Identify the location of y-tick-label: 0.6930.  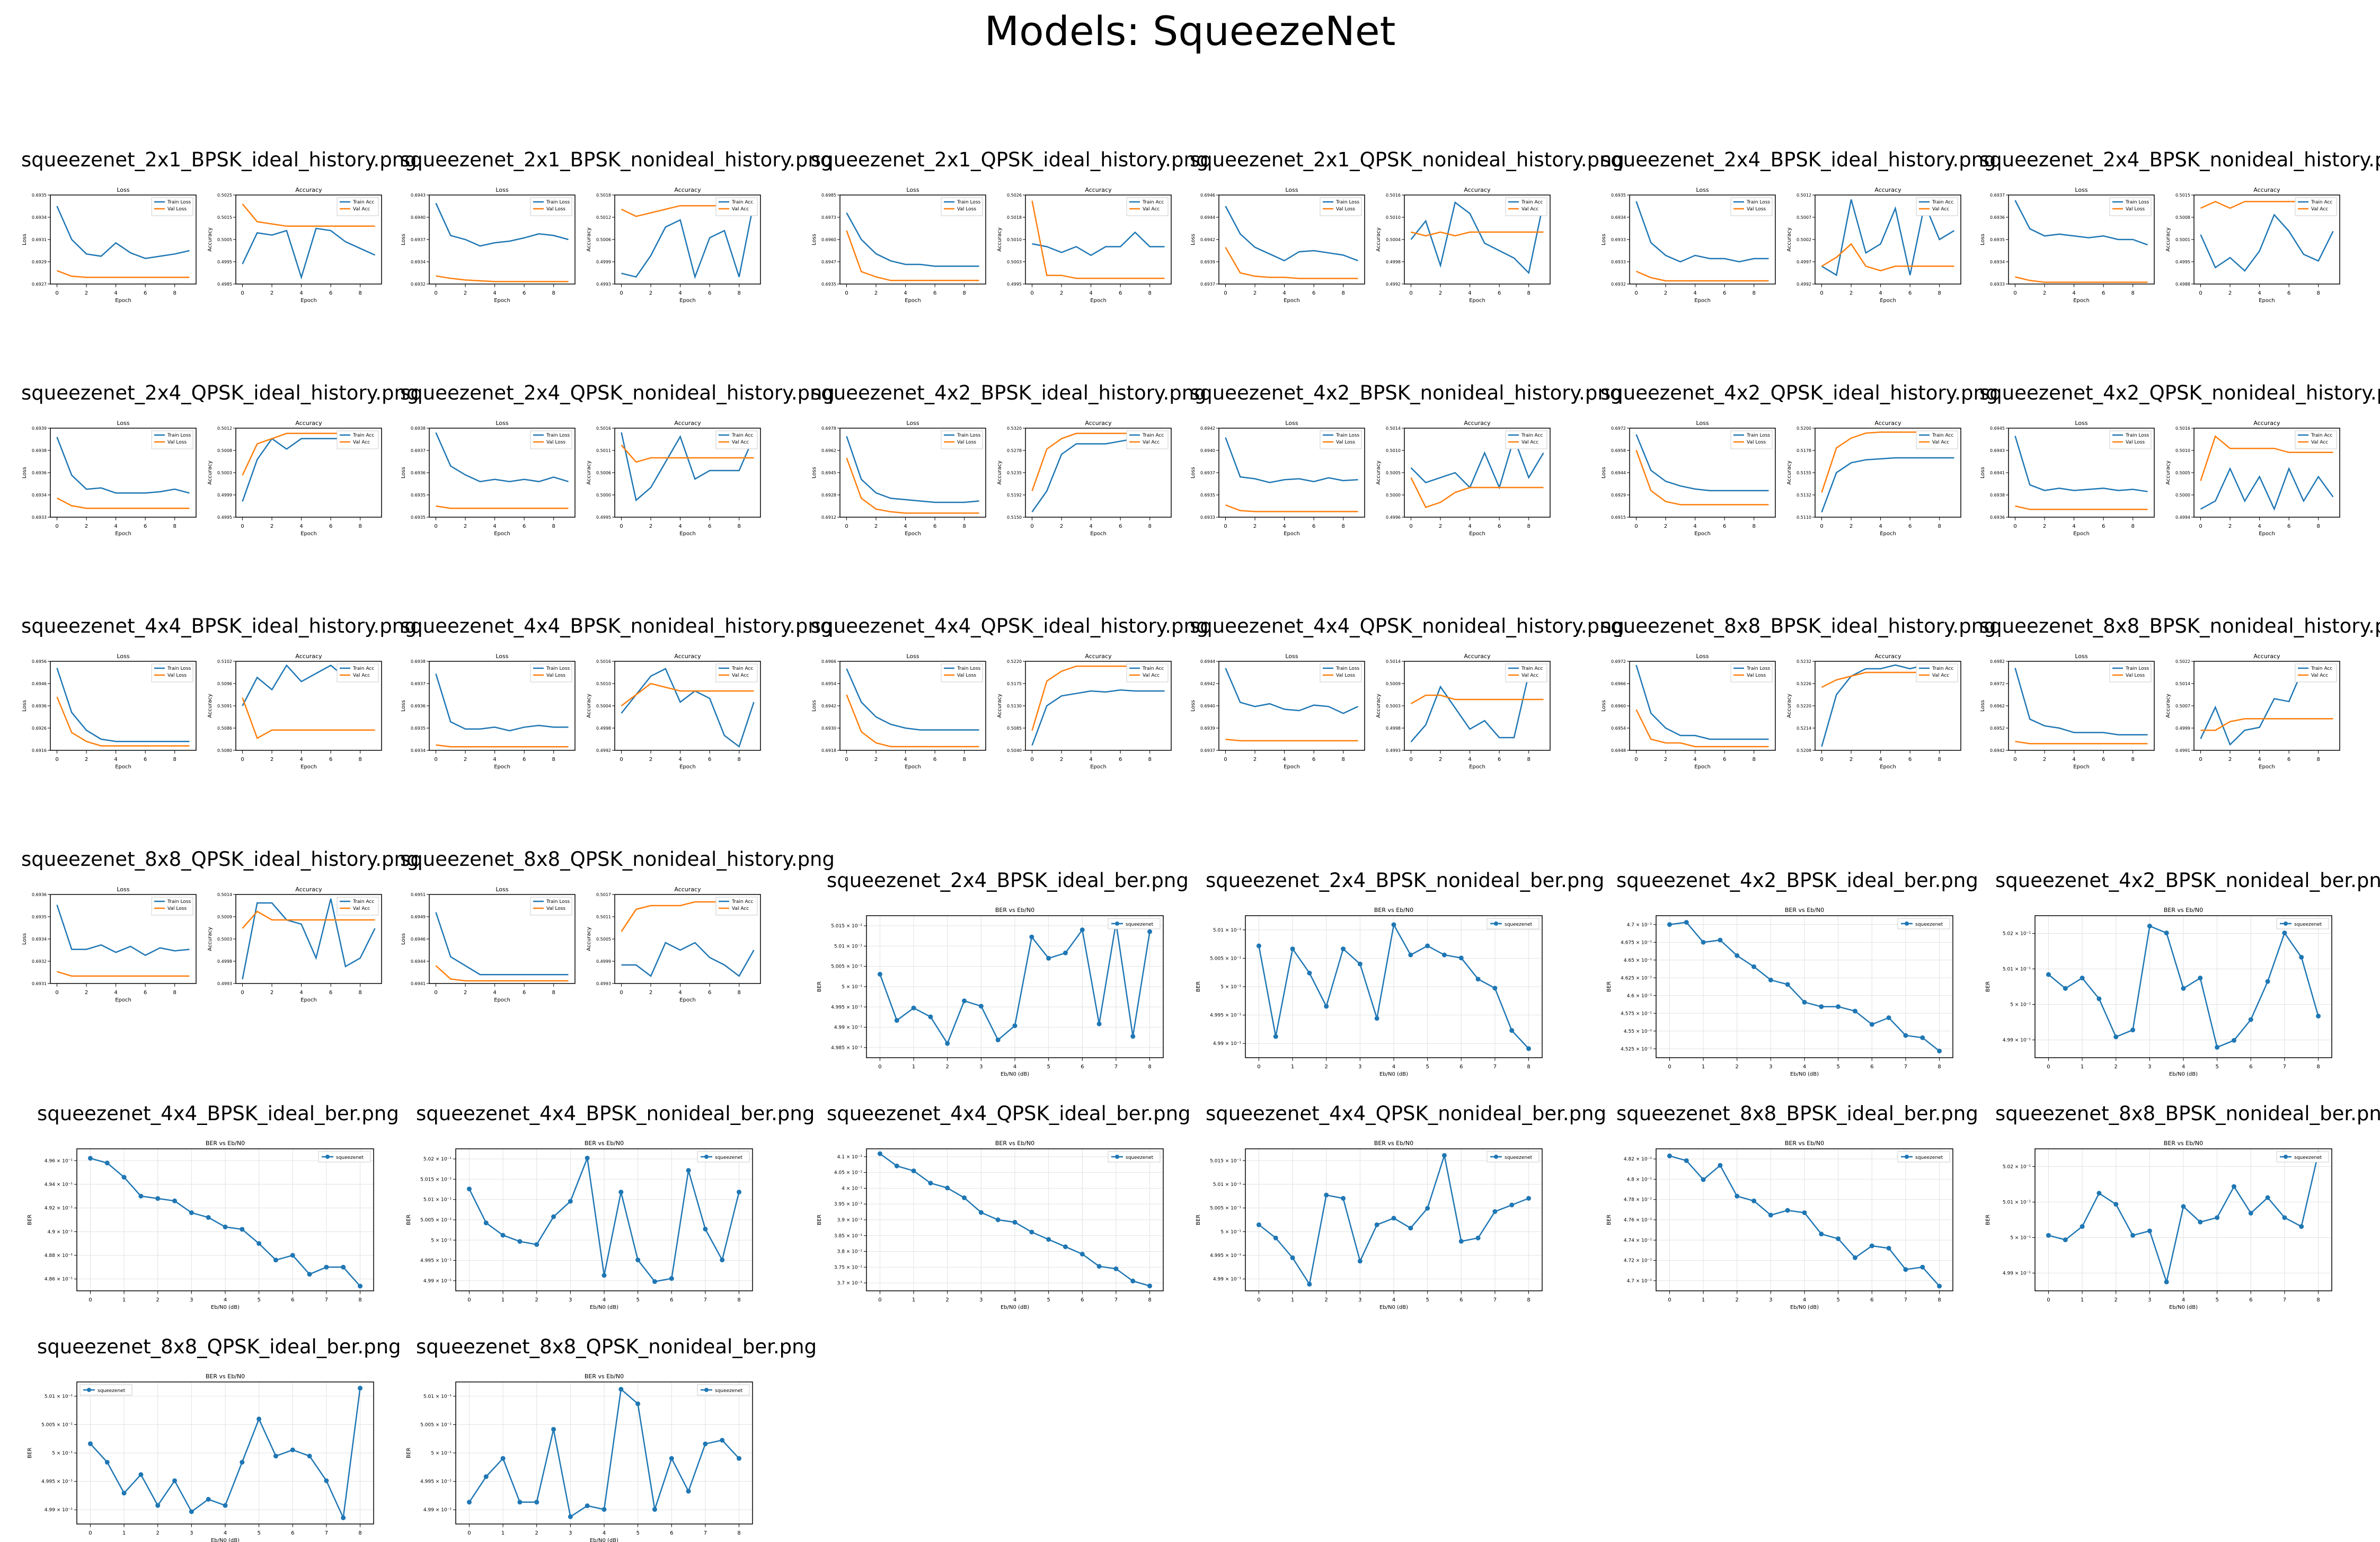
(828, 728).